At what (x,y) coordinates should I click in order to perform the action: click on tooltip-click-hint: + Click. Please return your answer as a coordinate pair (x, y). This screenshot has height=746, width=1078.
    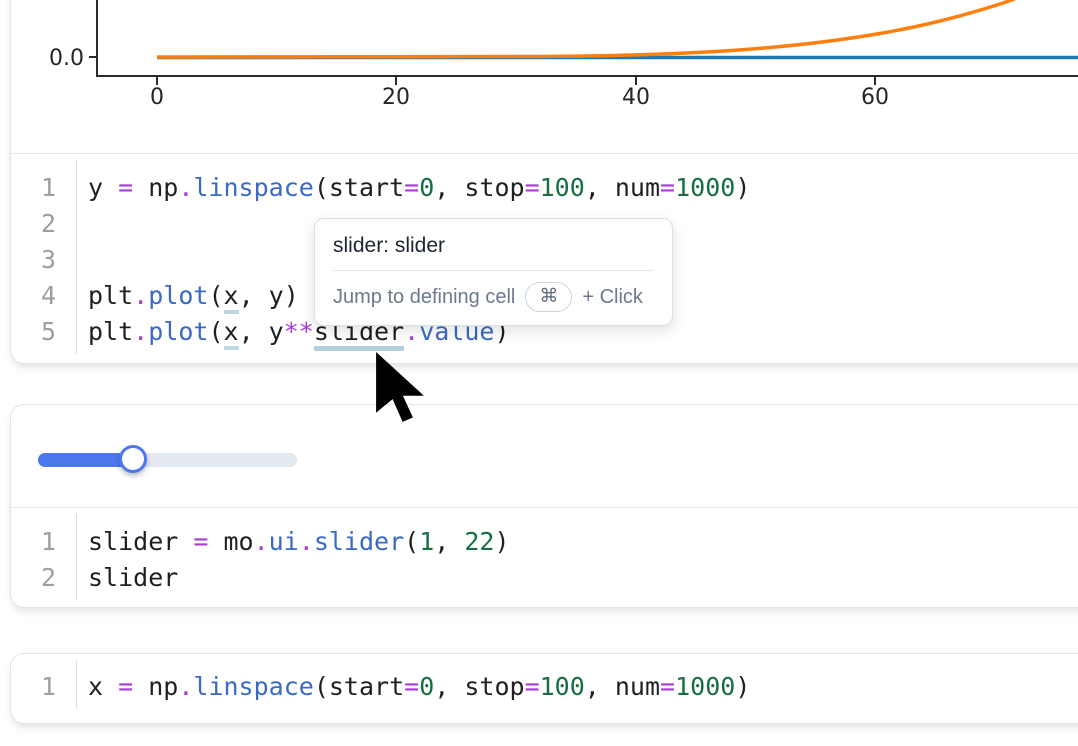
    Looking at the image, I should click on (612, 296).